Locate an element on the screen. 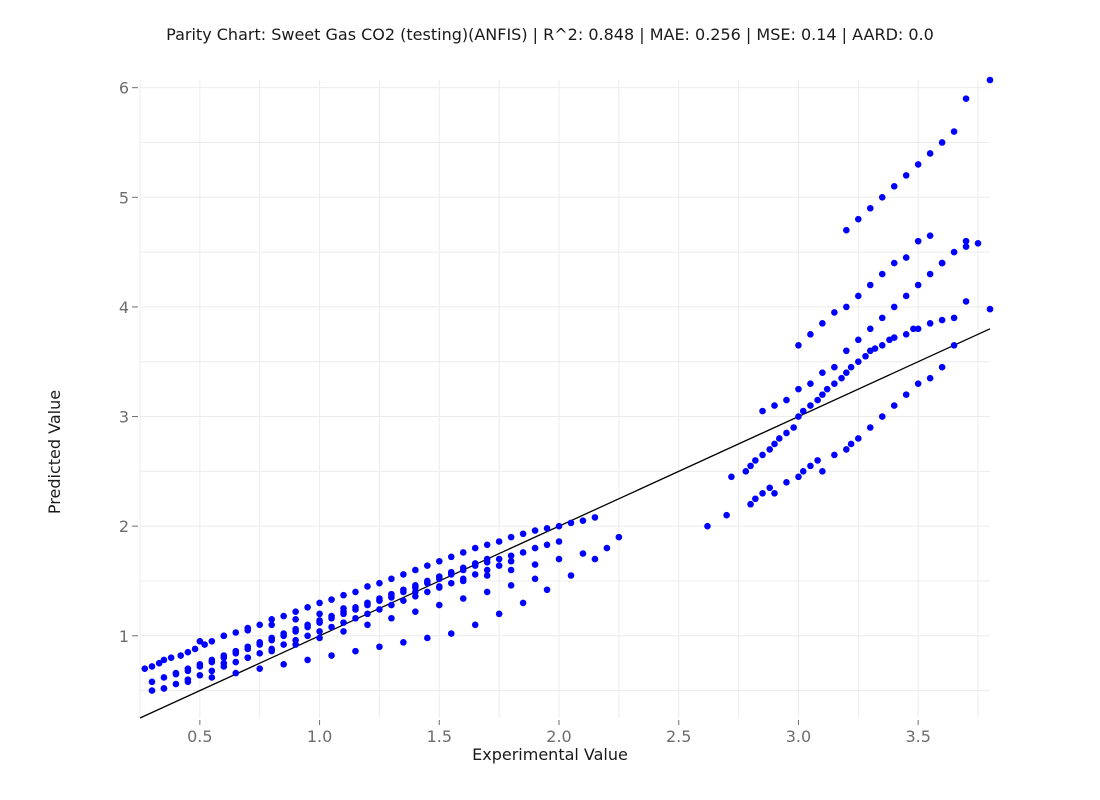 The image size is (1100, 800). x-tick-label: 3.5 is located at coordinates (917, 736).